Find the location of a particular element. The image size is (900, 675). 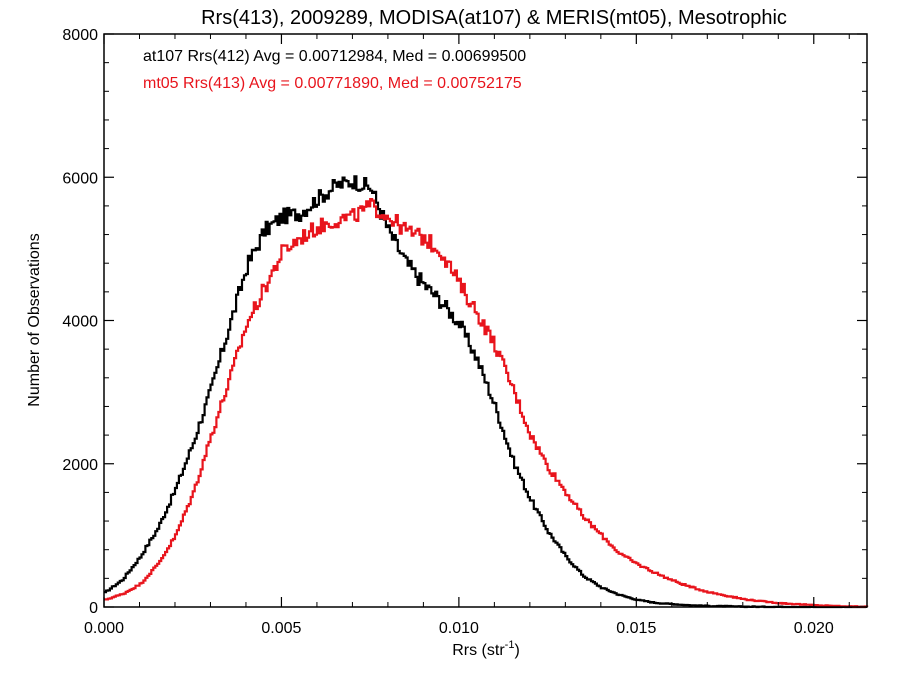

x-axis-label-superscript: -1 is located at coordinates (510, 645).